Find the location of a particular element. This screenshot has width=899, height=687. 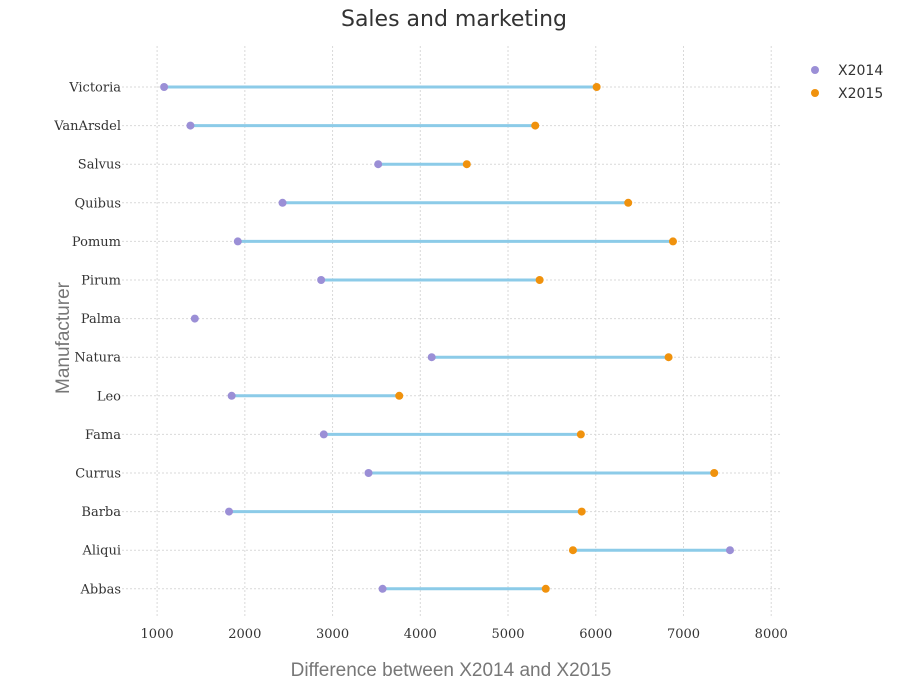

y-tick-label: Aliqui is located at coordinates (101, 551).